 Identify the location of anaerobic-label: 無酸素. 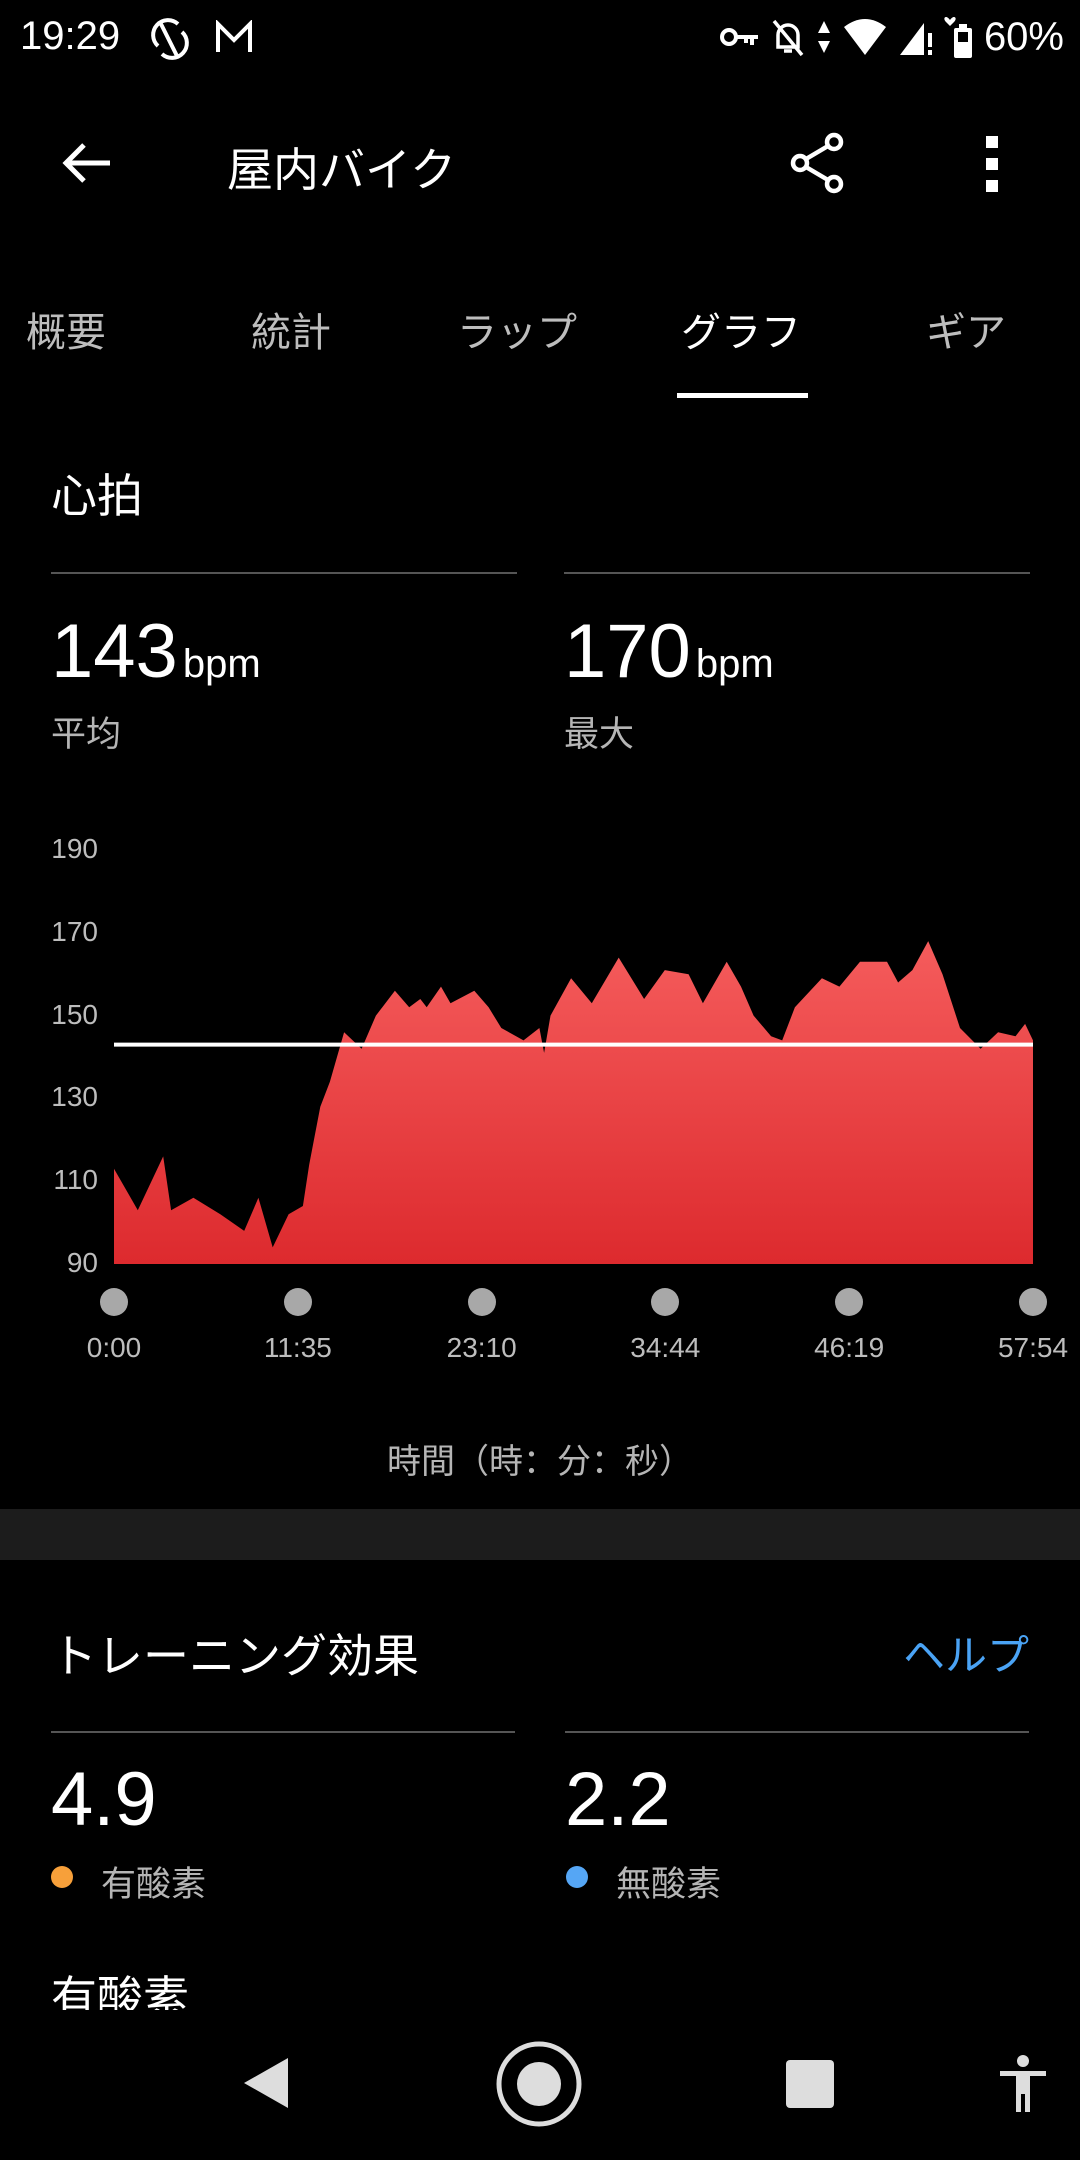
(669, 1885).